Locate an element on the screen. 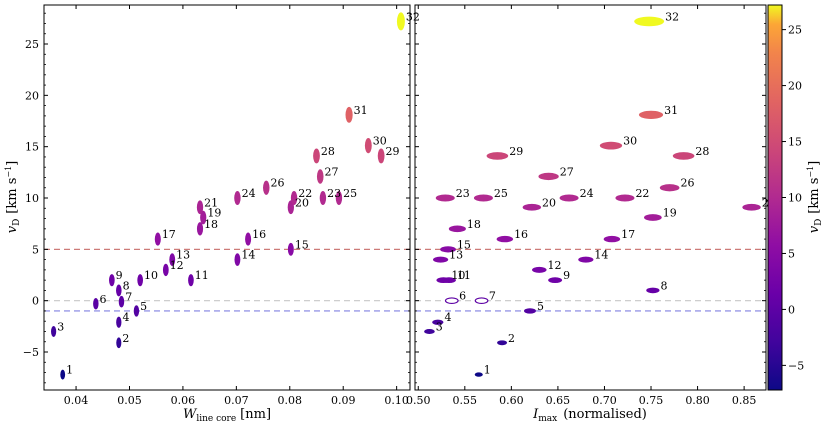  colorbar: −5 0 5 10 15 20 25 is located at coordinates (785, 197).